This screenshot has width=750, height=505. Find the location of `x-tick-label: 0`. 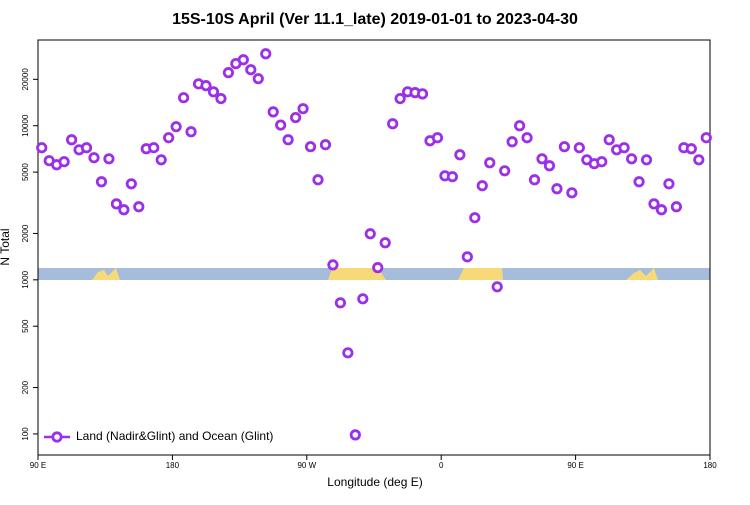

x-tick-label: 0 is located at coordinates (441, 465).